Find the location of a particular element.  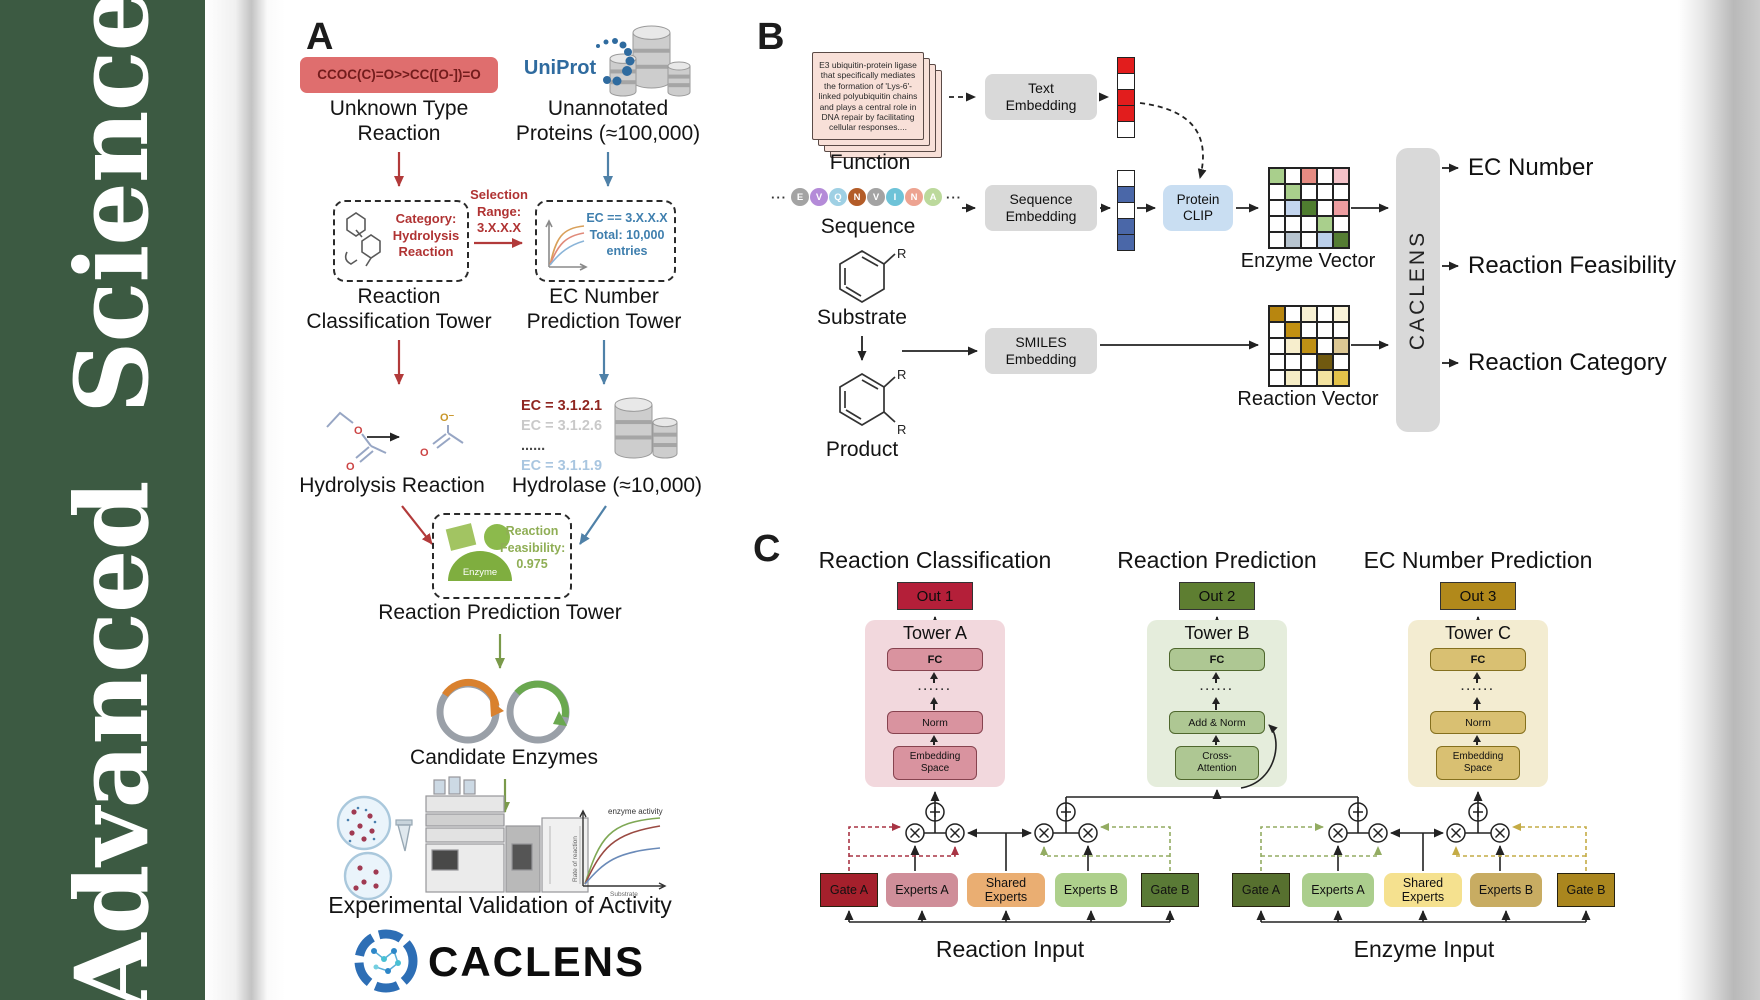

tower-title: Tower C is located at coordinates (1477, 633).